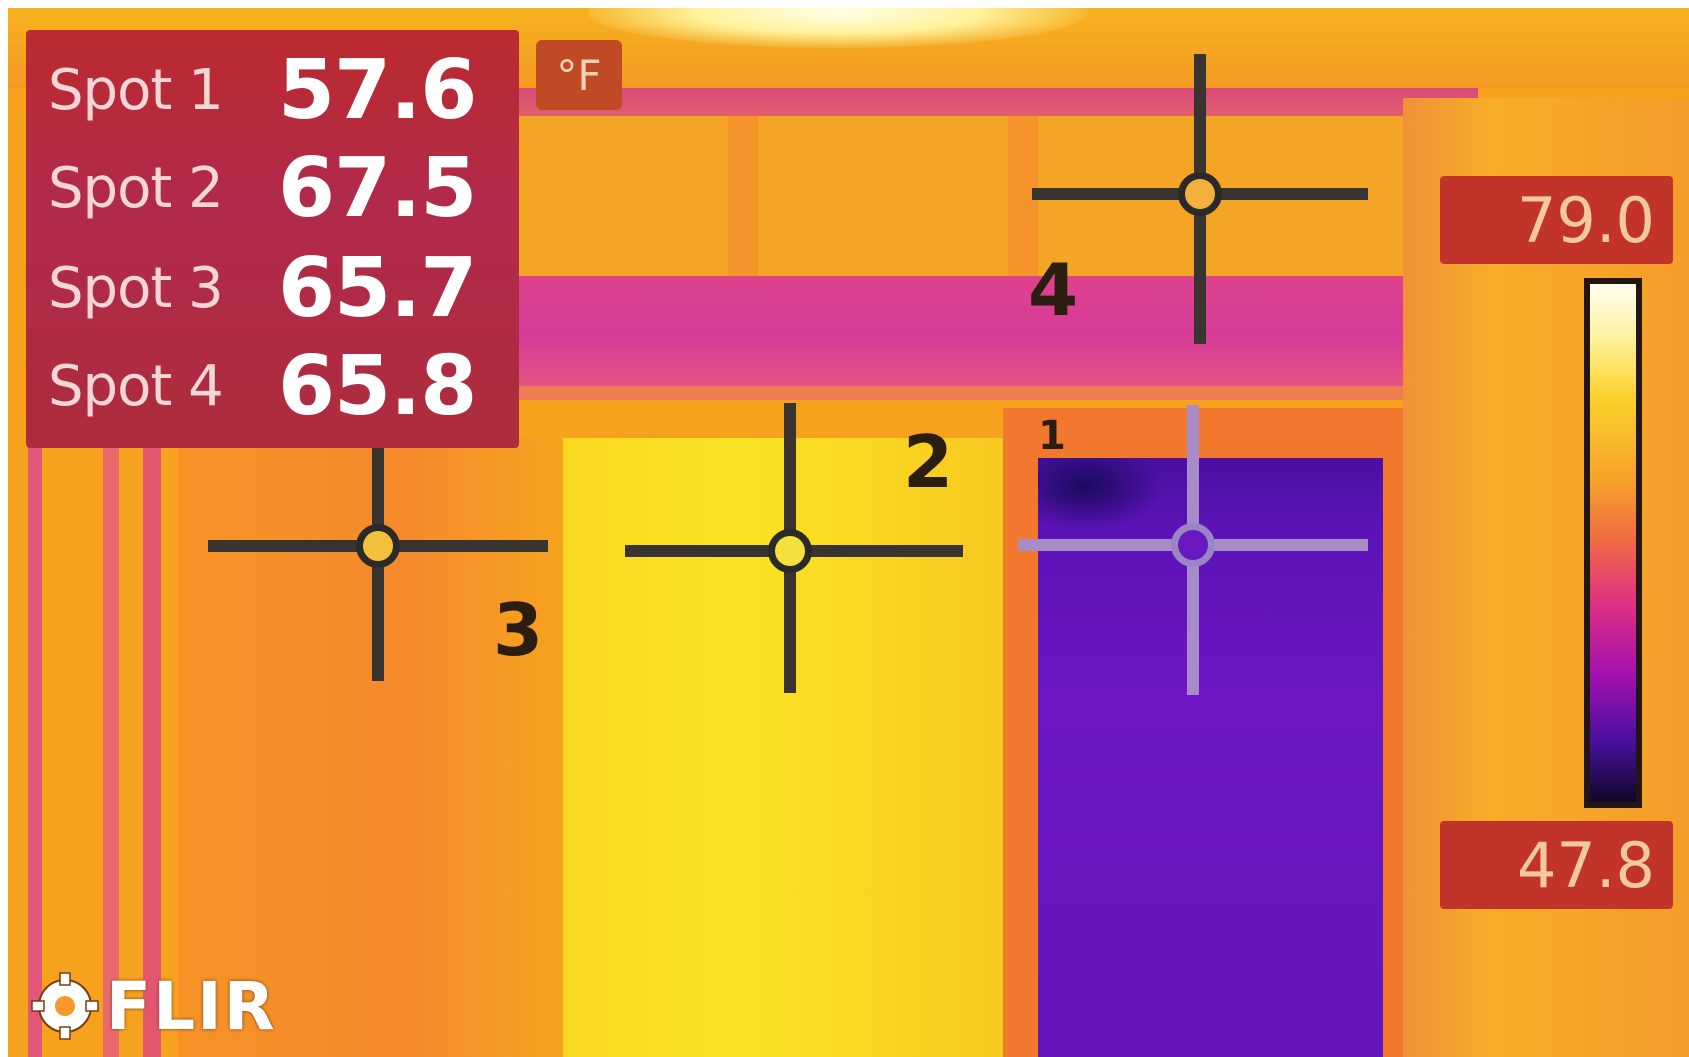 Image resolution: width=1689 pixels, height=1057 pixels. What do you see at coordinates (136, 386) in the screenshot?
I see `spot-label: Spot 4` at bounding box center [136, 386].